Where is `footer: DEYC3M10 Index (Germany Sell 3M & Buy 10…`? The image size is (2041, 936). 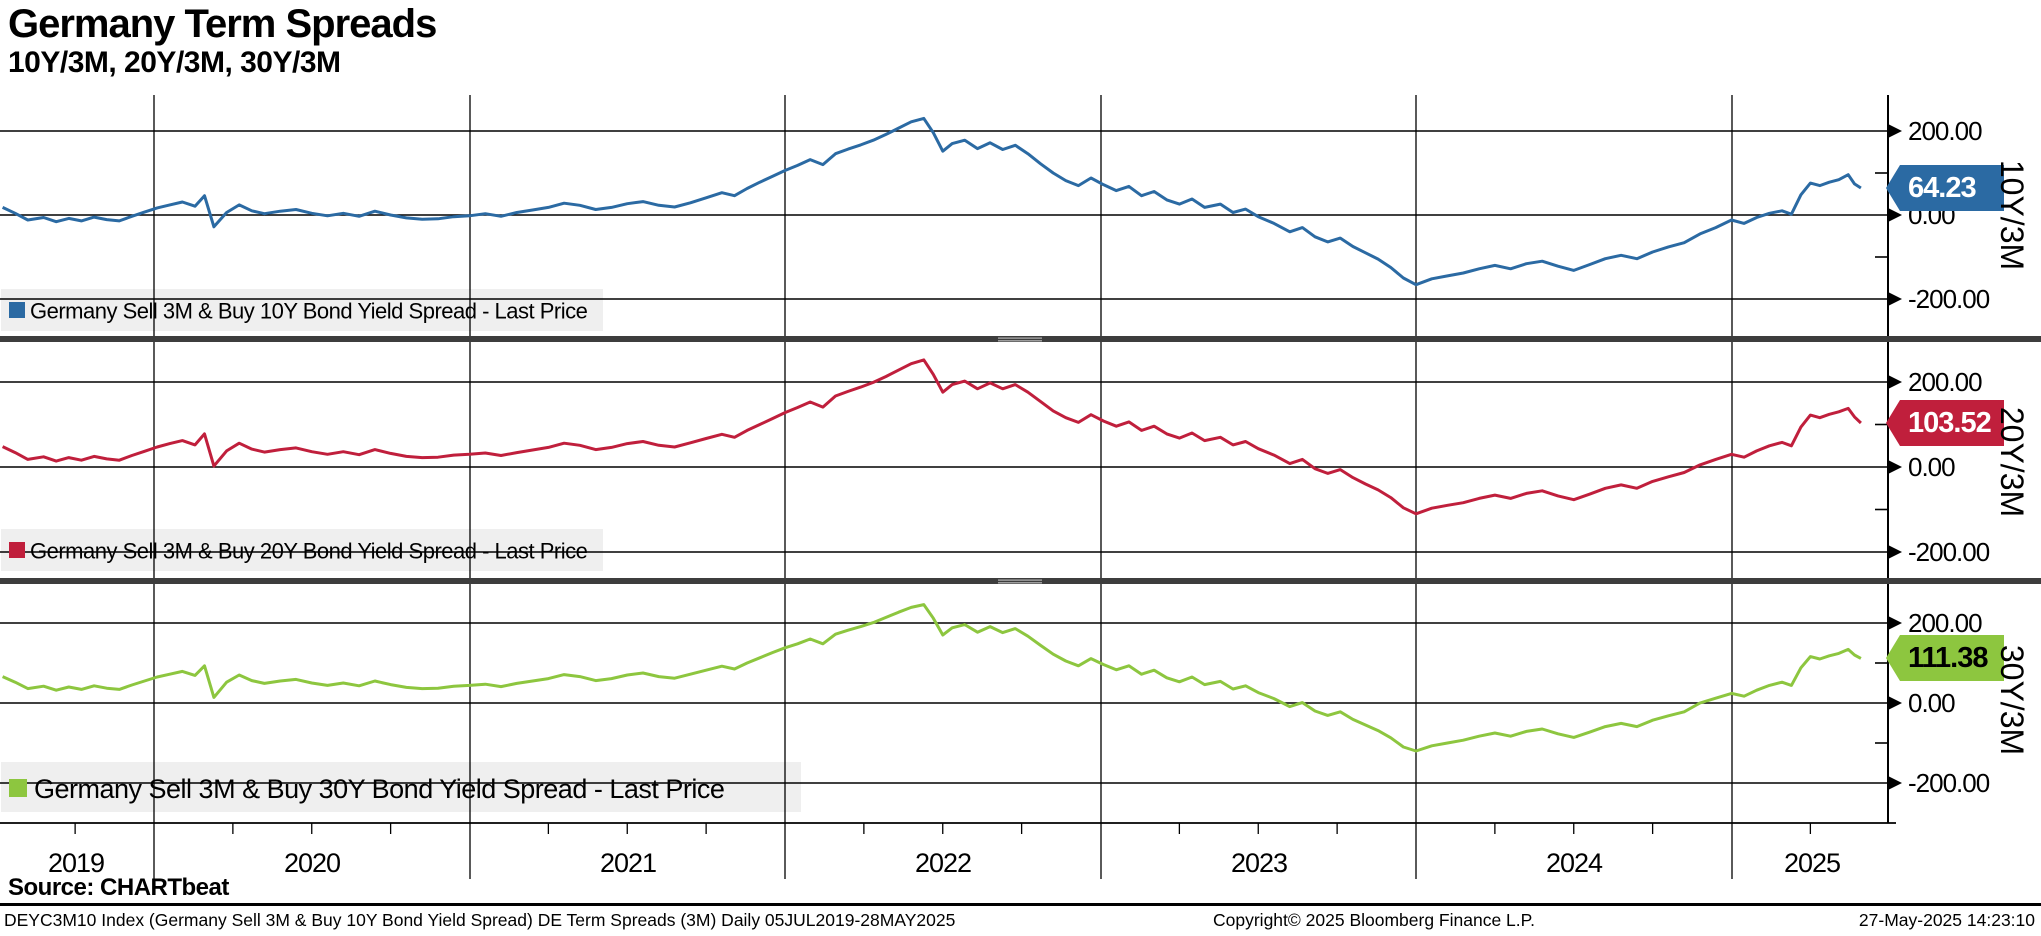
footer: DEYC3M10 Index (Germany Sell 3M & Buy 10… is located at coordinates (1020, 921).